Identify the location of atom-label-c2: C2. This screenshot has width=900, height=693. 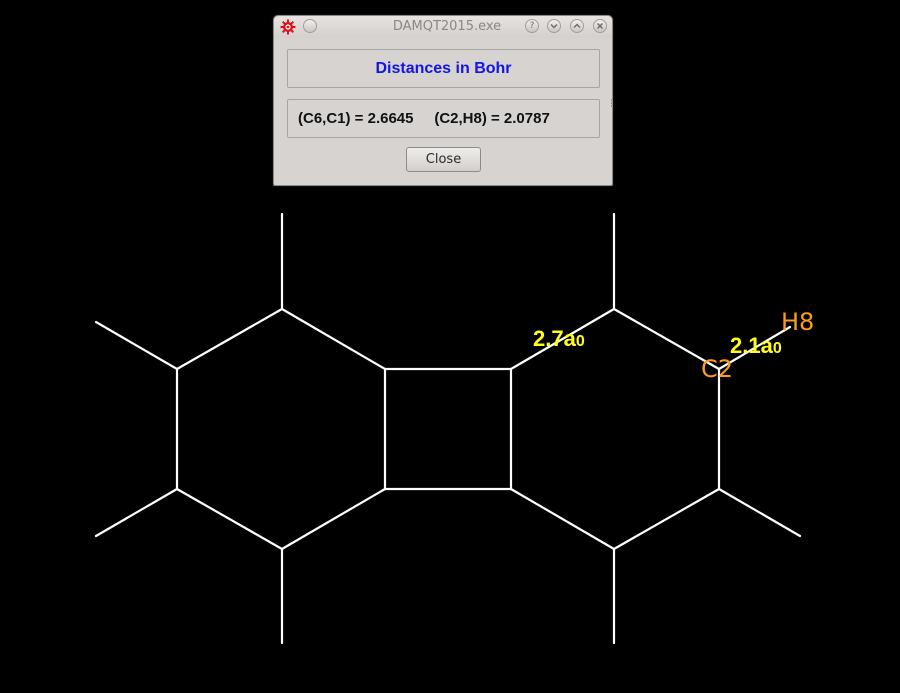
(717, 369).